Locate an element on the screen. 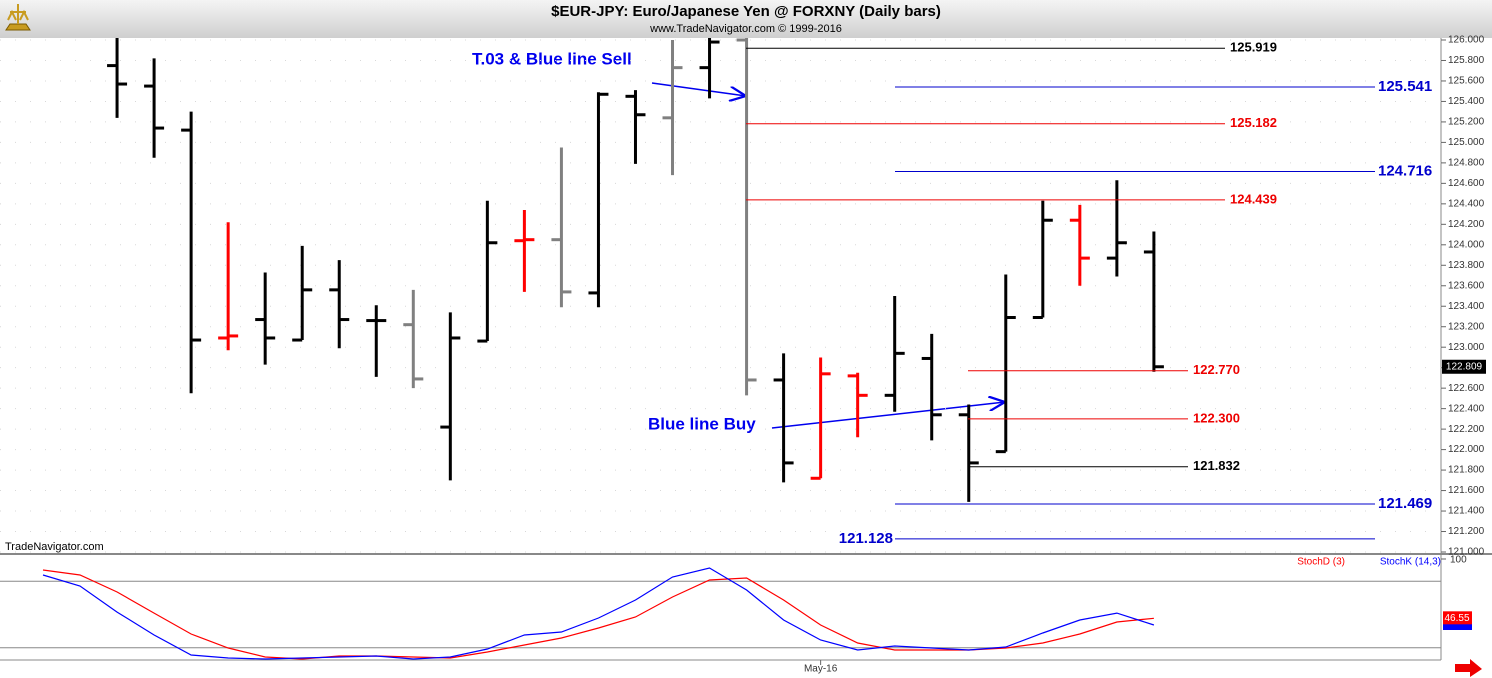 The height and width of the screenshot is (678, 1492). y-tick-label: 122.200 is located at coordinates (1466, 429).